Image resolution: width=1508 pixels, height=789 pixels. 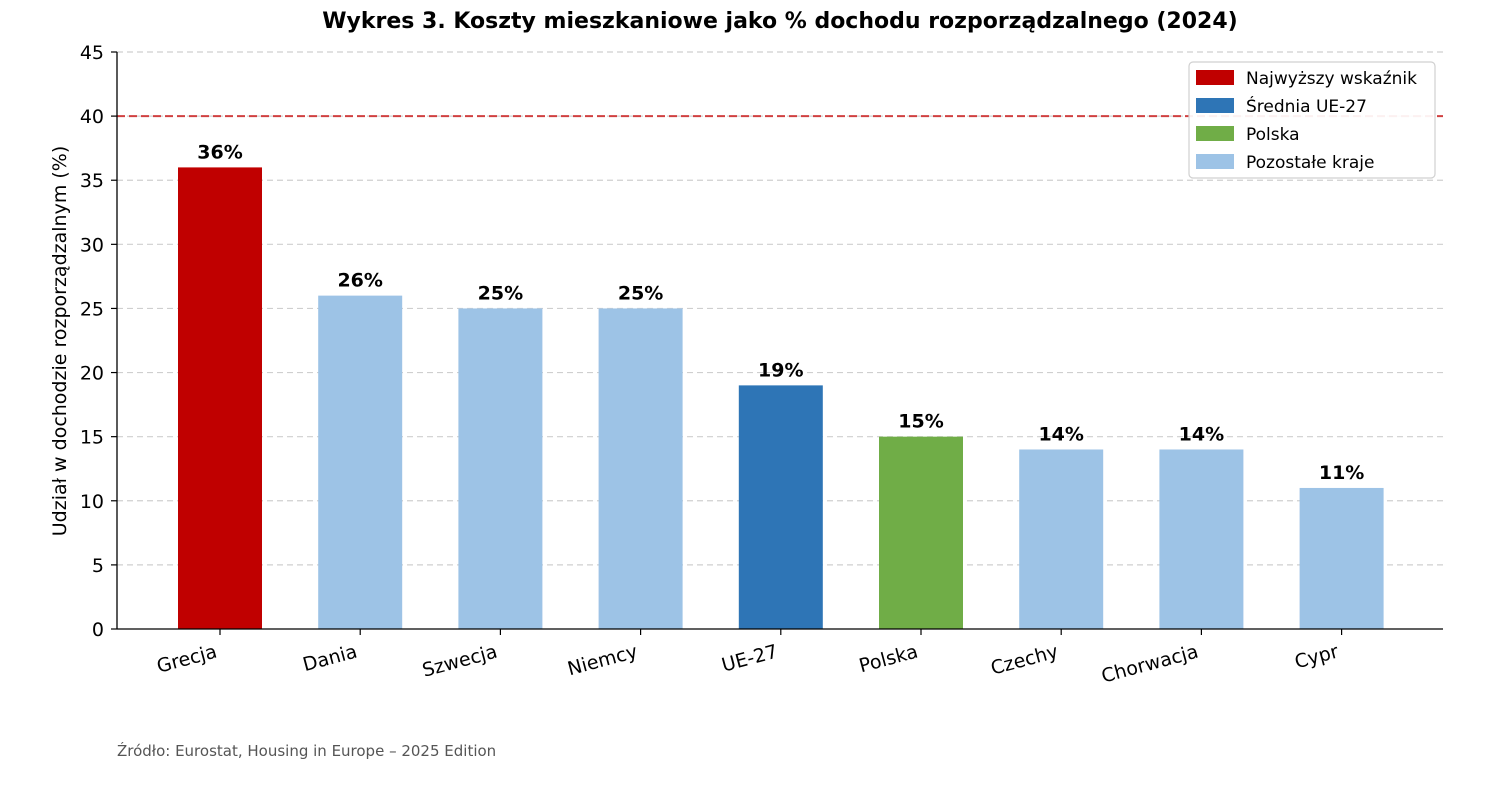 I want to click on legend-label: Polska, so click(x=1273, y=135).